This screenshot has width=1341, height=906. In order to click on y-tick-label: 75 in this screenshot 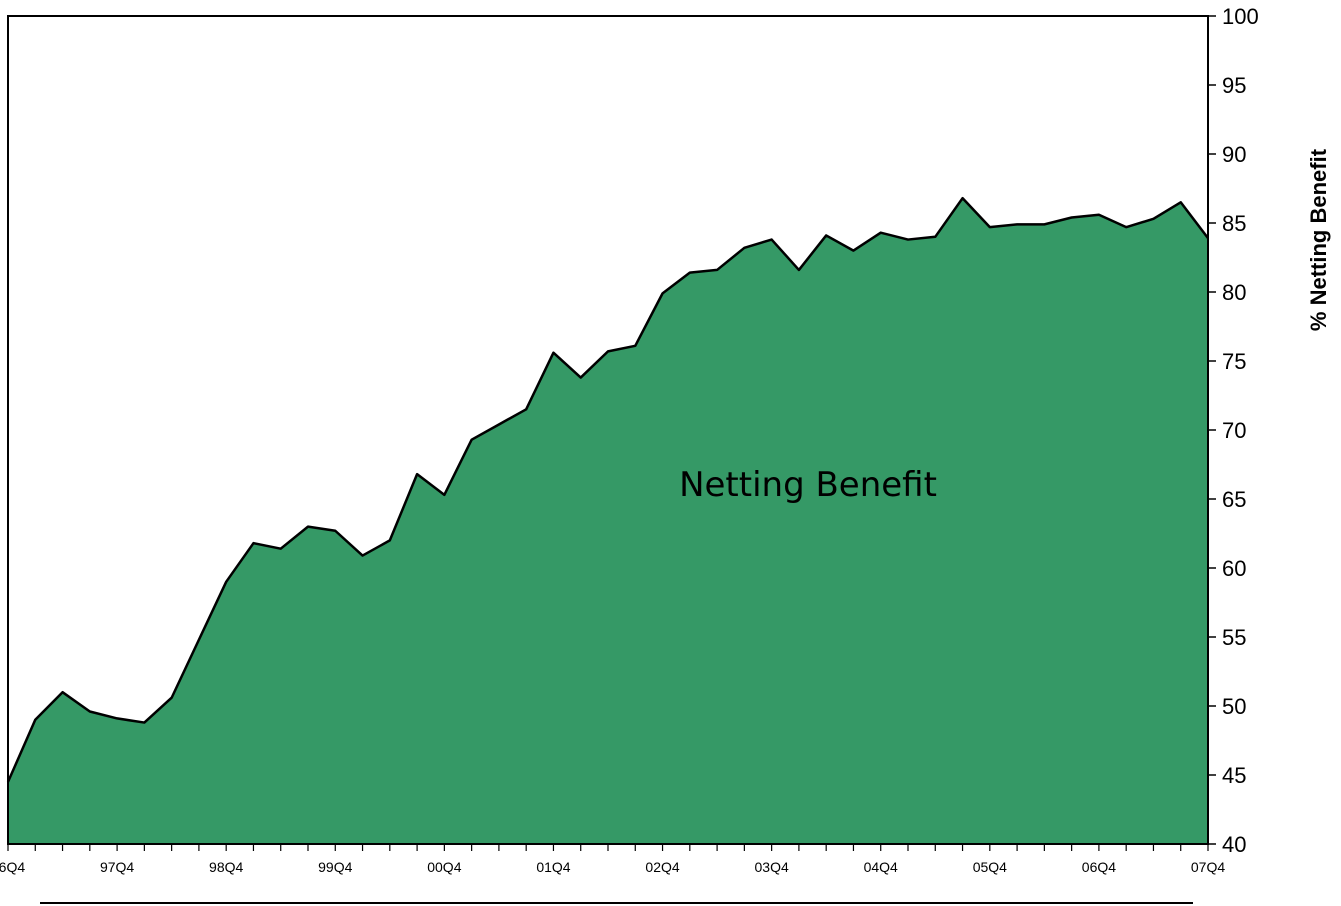, I will do `click(1234, 361)`.